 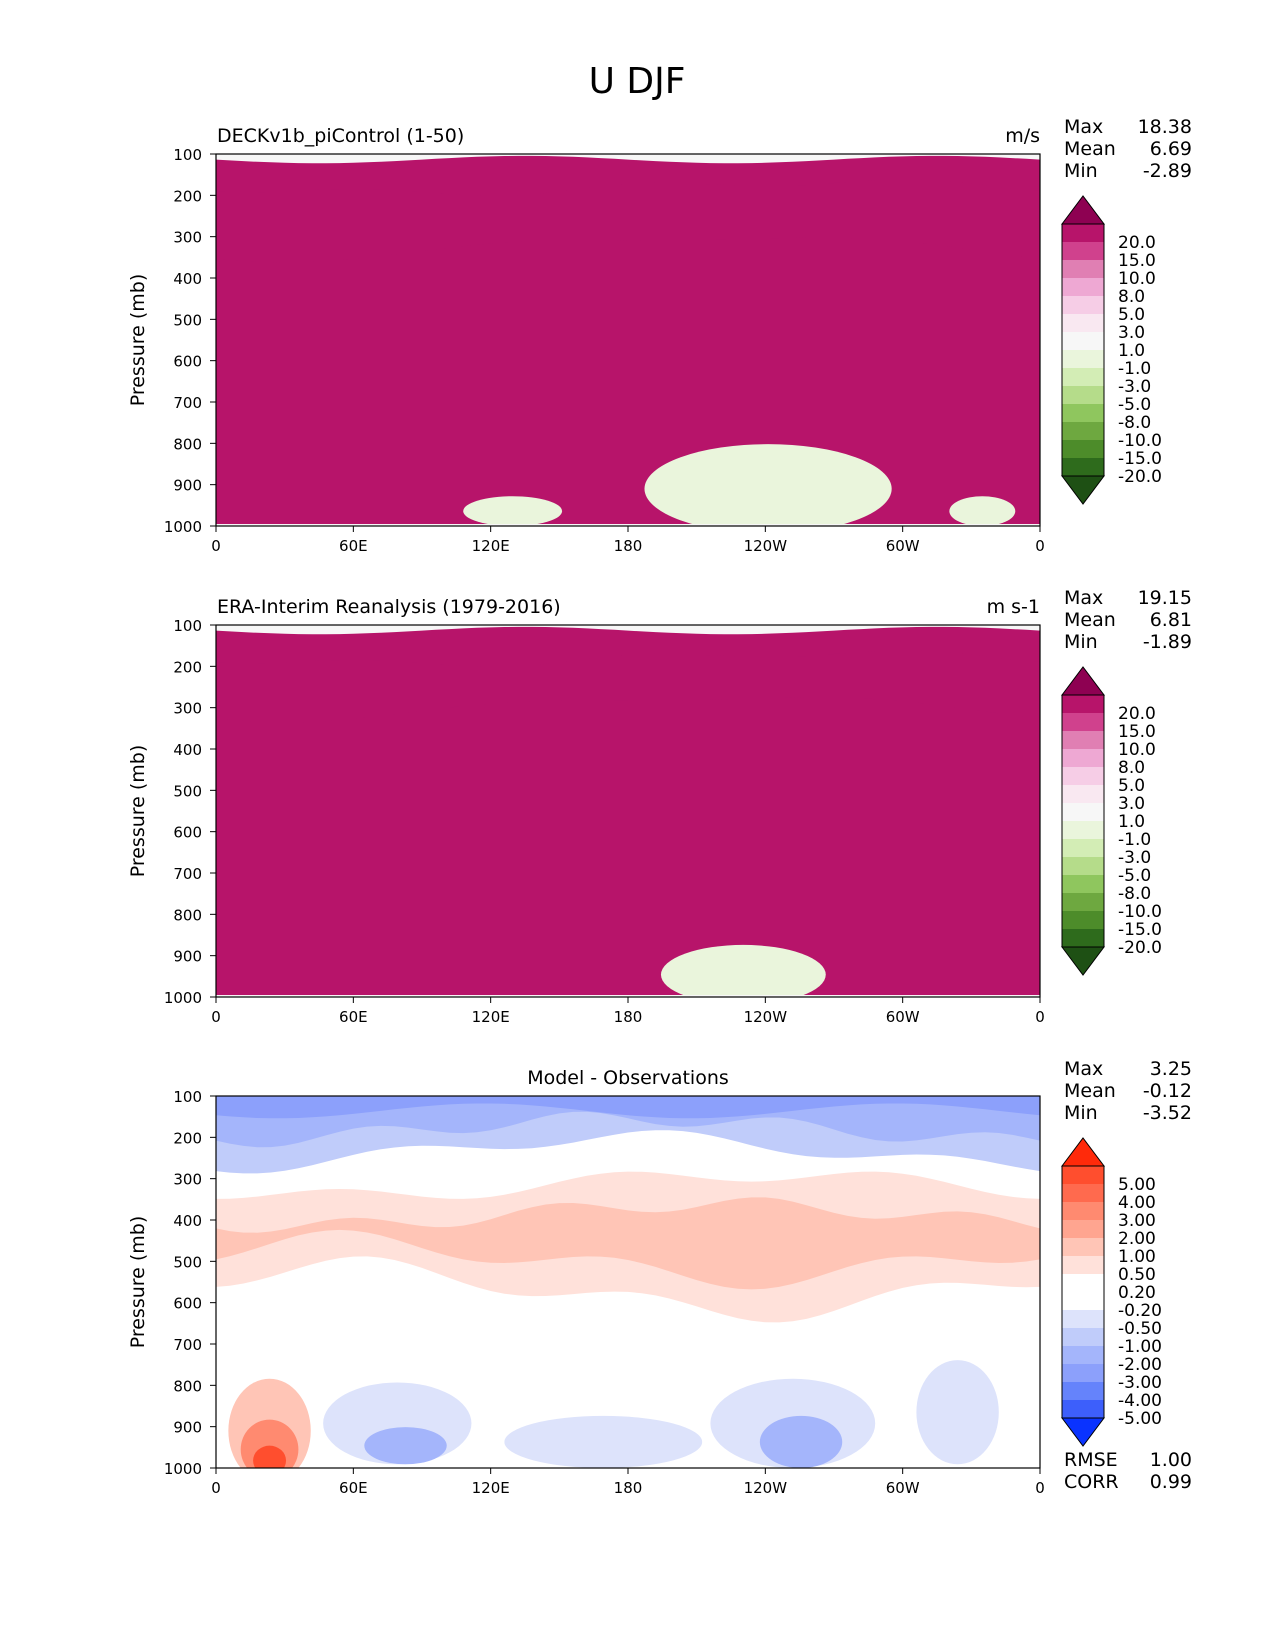 I want to click on panel-units: m s-1, so click(x=1013, y=607).